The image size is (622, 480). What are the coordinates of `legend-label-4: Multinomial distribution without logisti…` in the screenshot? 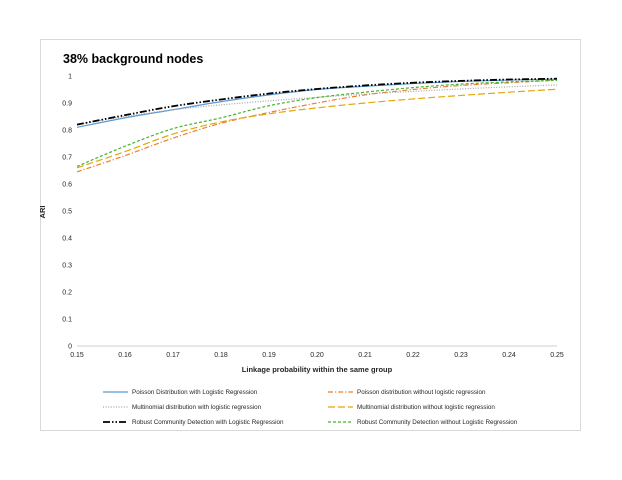 It's located at (426, 407).